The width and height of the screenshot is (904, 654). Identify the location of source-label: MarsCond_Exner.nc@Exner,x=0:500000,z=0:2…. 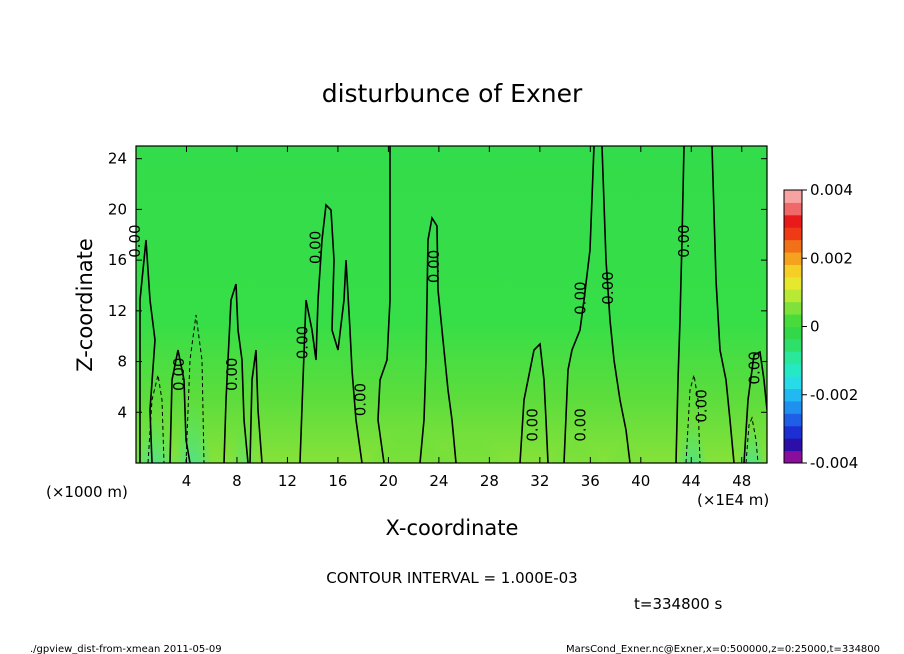
(723, 649).